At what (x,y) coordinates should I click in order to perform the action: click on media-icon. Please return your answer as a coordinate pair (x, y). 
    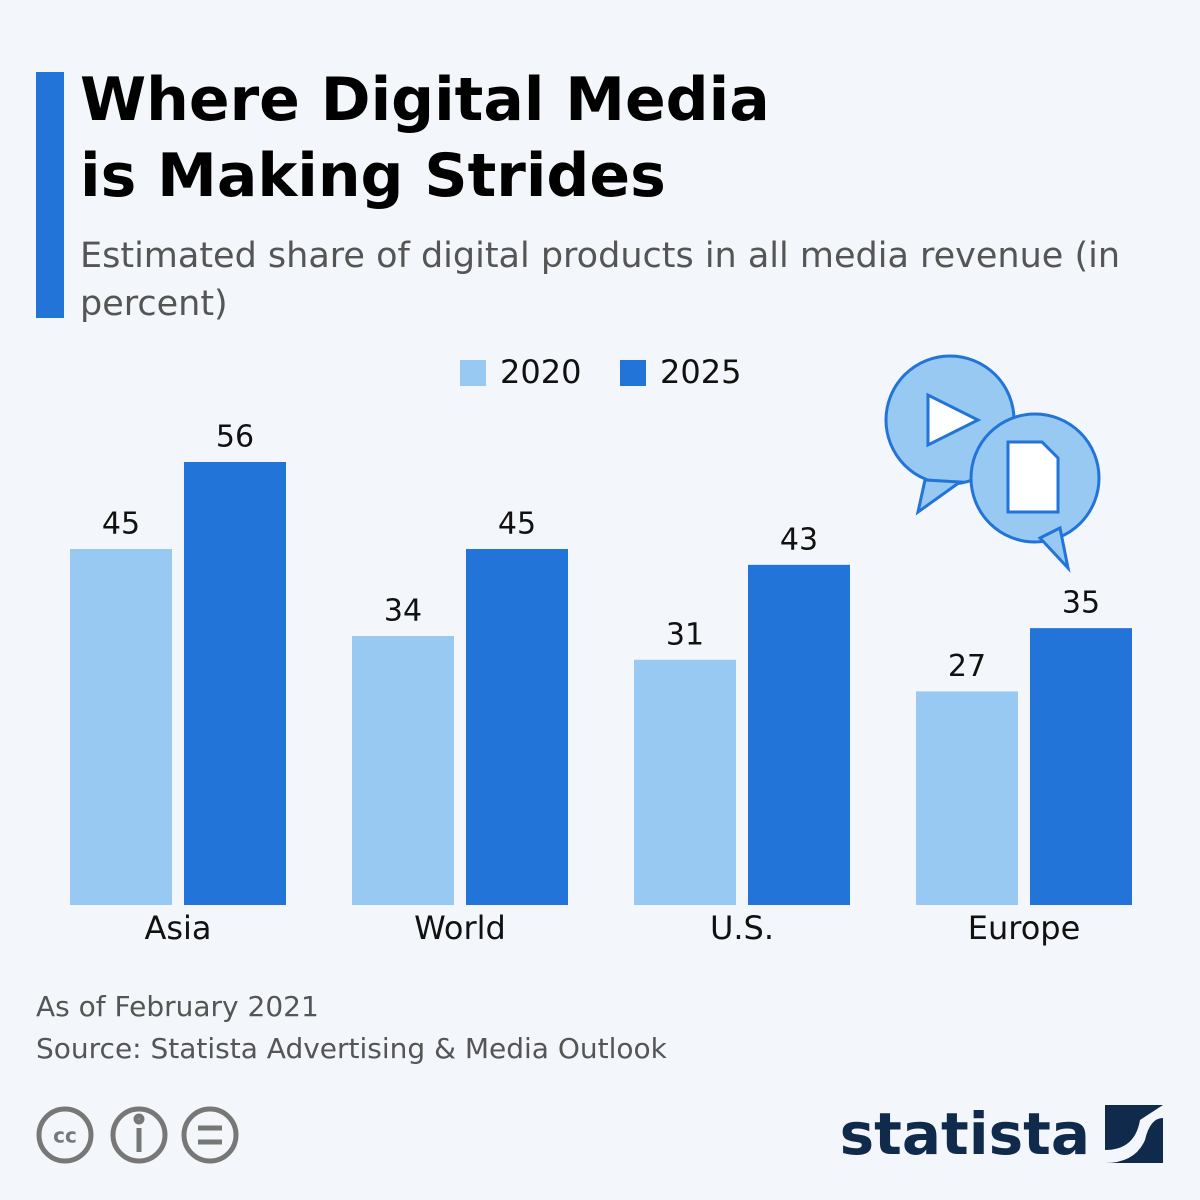
    Looking at the image, I should click on (992, 463).